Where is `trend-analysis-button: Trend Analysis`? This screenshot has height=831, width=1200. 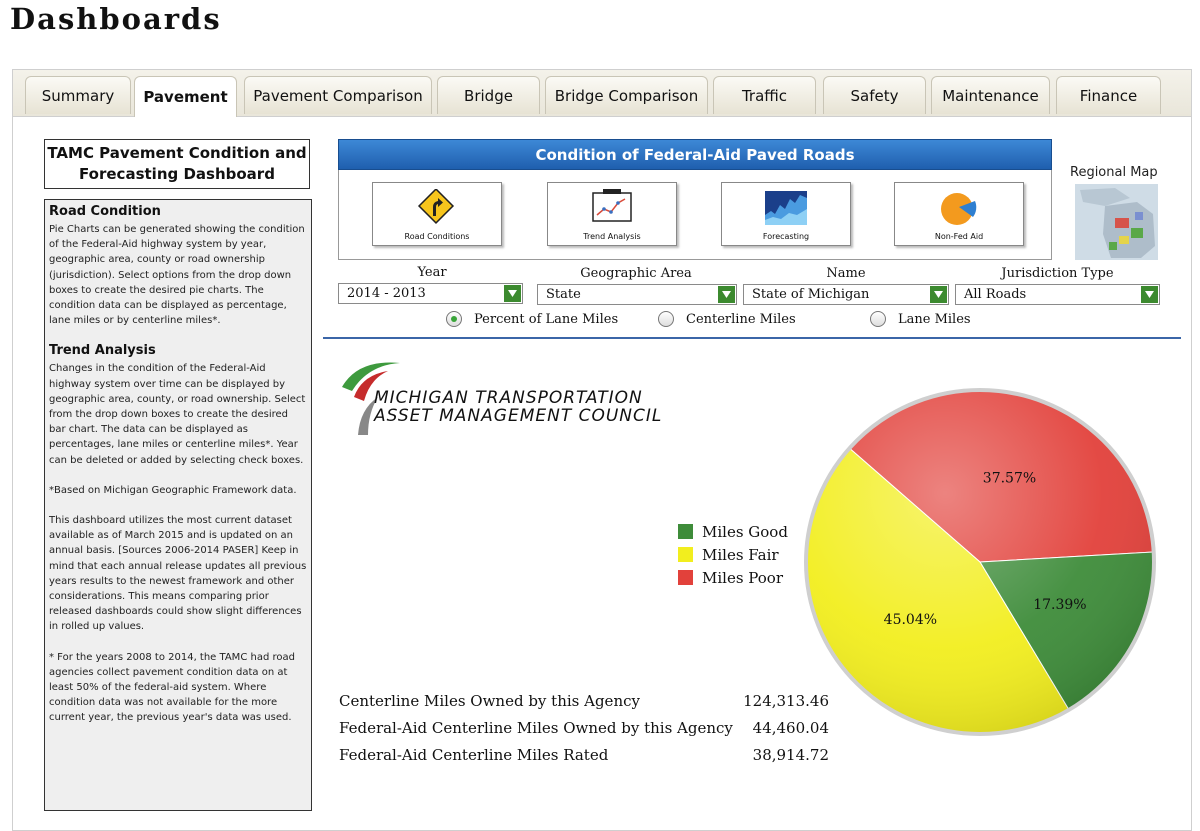
trend-analysis-button: Trend Analysis is located at coordinates (612, 214).